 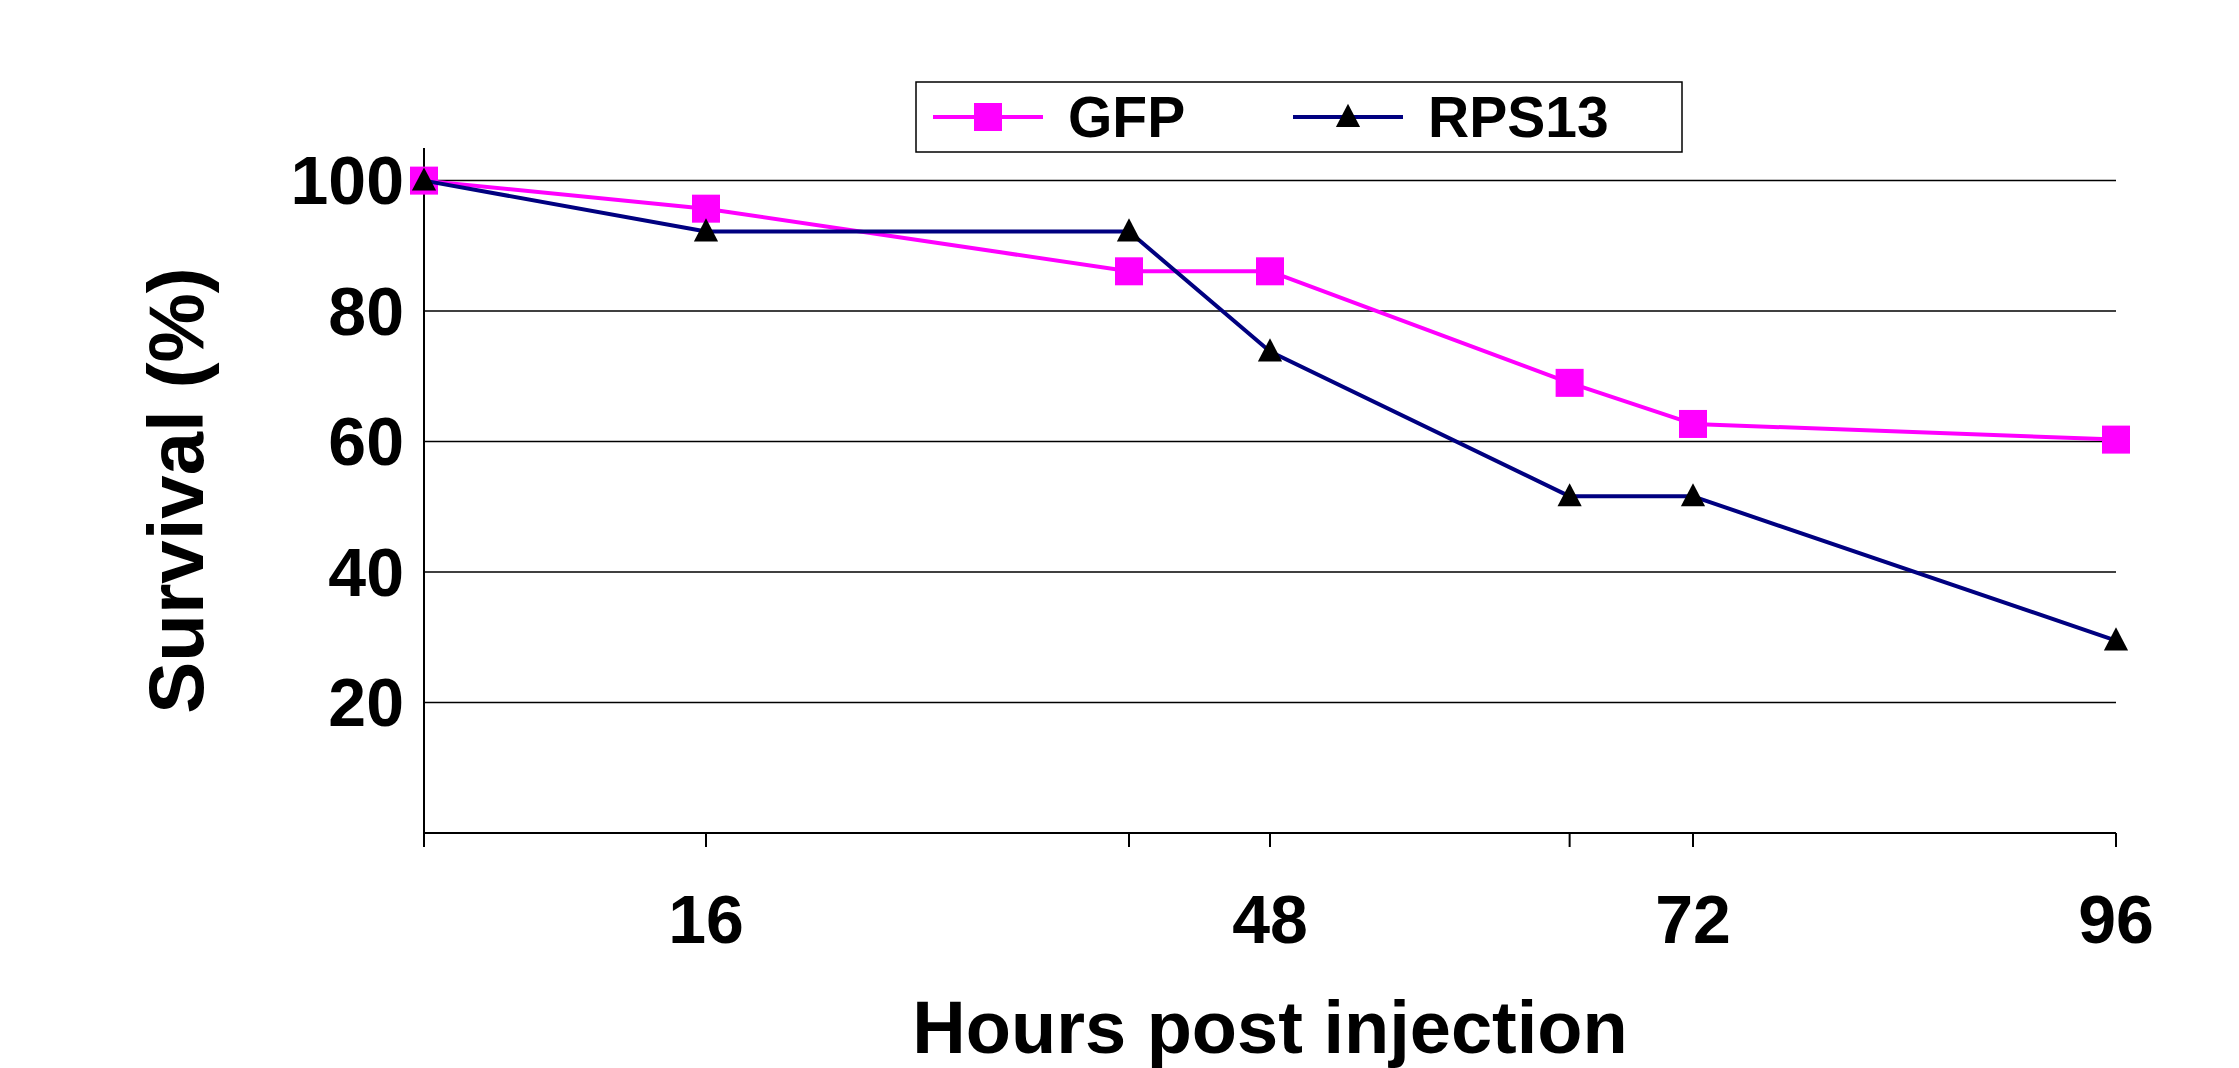 What do you see at coordinates (1270, 919) in the screenshot?
I see `x-tick-label: 48` at bounding box center [1270, 919].